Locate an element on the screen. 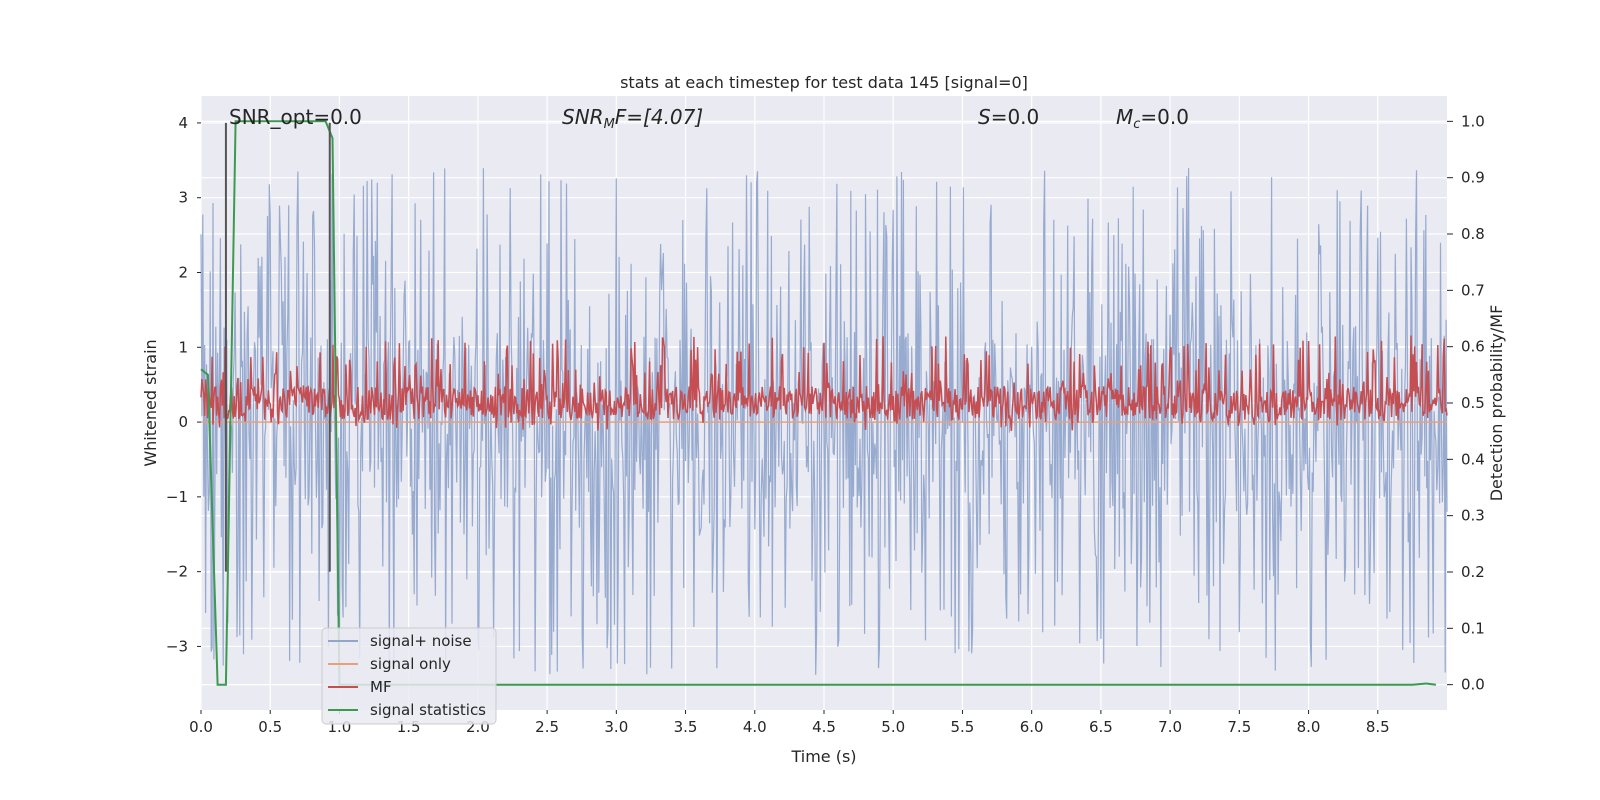 This screenshot has height=800, width=1600. x-tick-label: 7.0 is located at coordinates (1170, 727).